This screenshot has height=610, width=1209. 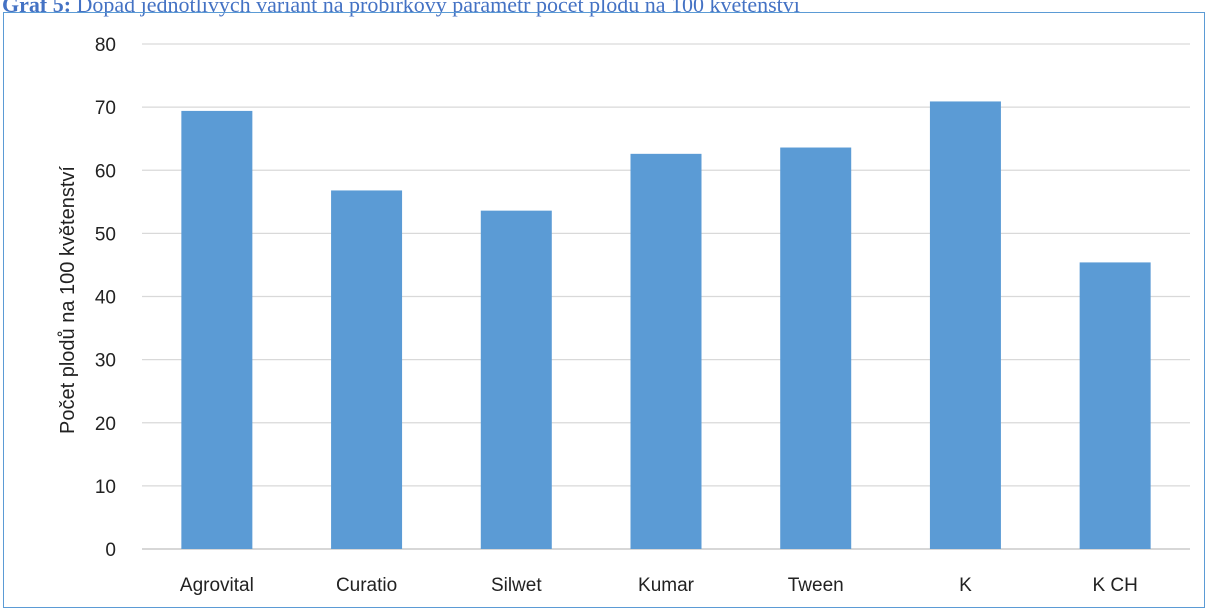 I want to click on x-tick-label: Silwet, so click(x=516, y=585).